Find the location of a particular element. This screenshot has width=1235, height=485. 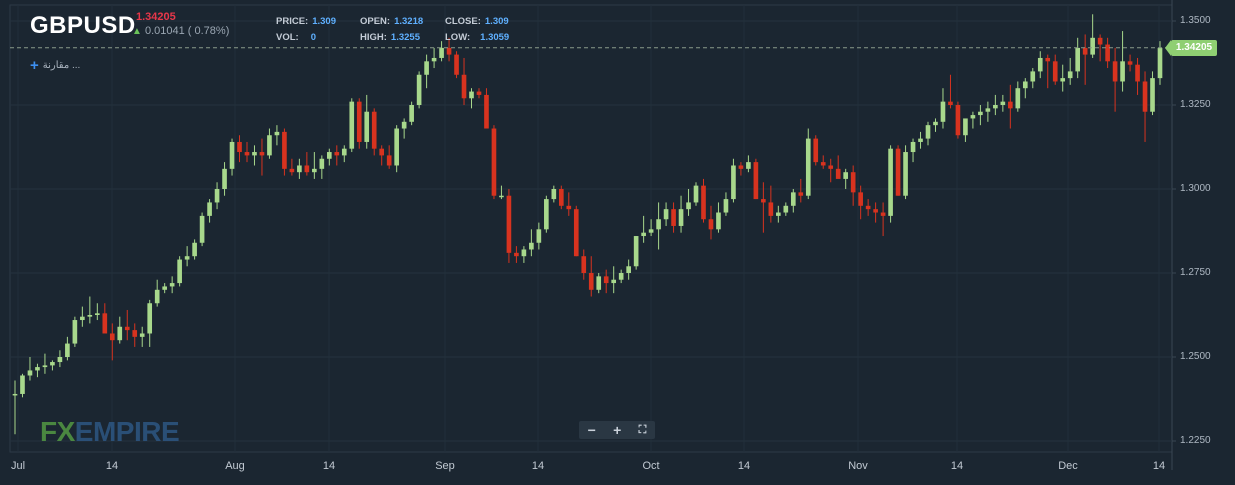

stat-open-value: 1.3218 is located at coordinates (409, 21).